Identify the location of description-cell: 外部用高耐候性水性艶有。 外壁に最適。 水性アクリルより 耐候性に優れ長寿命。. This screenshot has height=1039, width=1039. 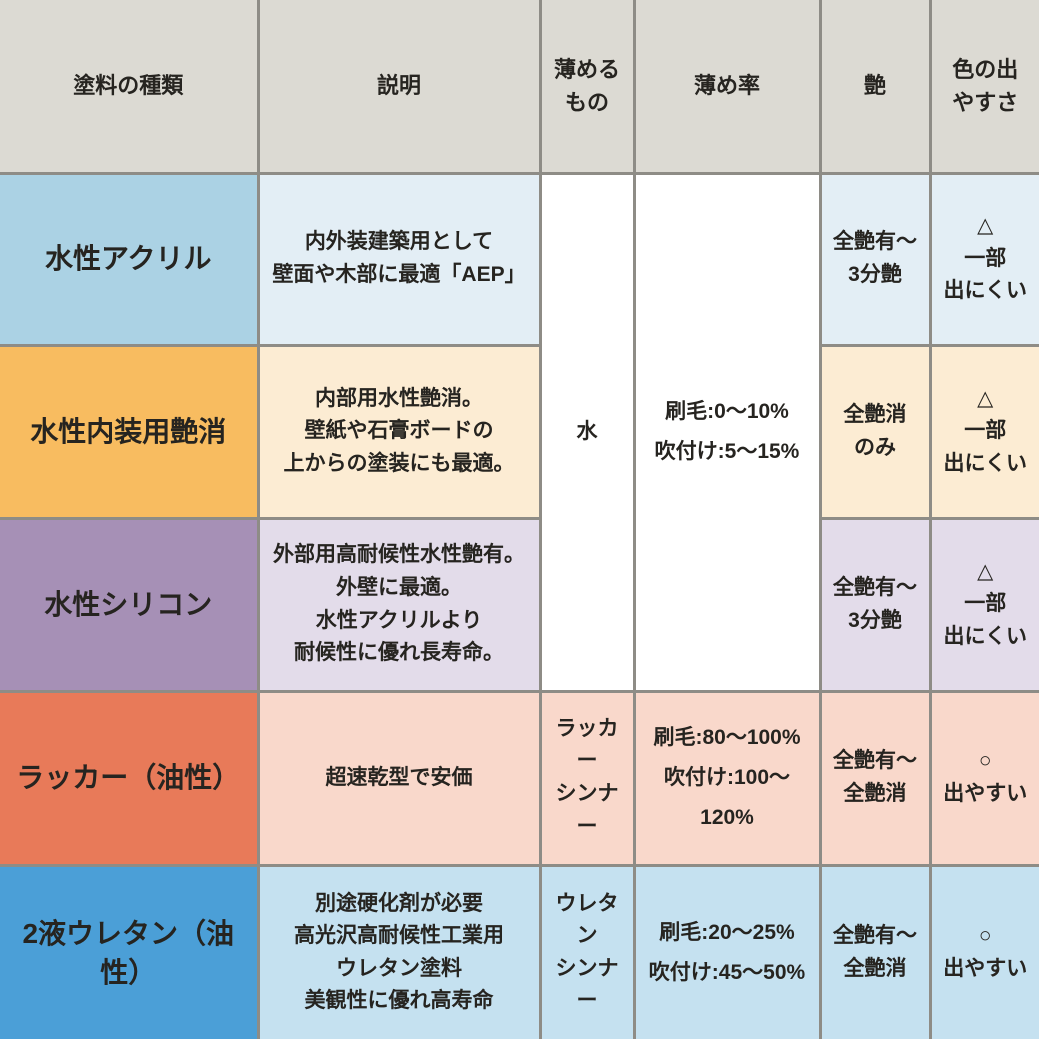
(399, 604).